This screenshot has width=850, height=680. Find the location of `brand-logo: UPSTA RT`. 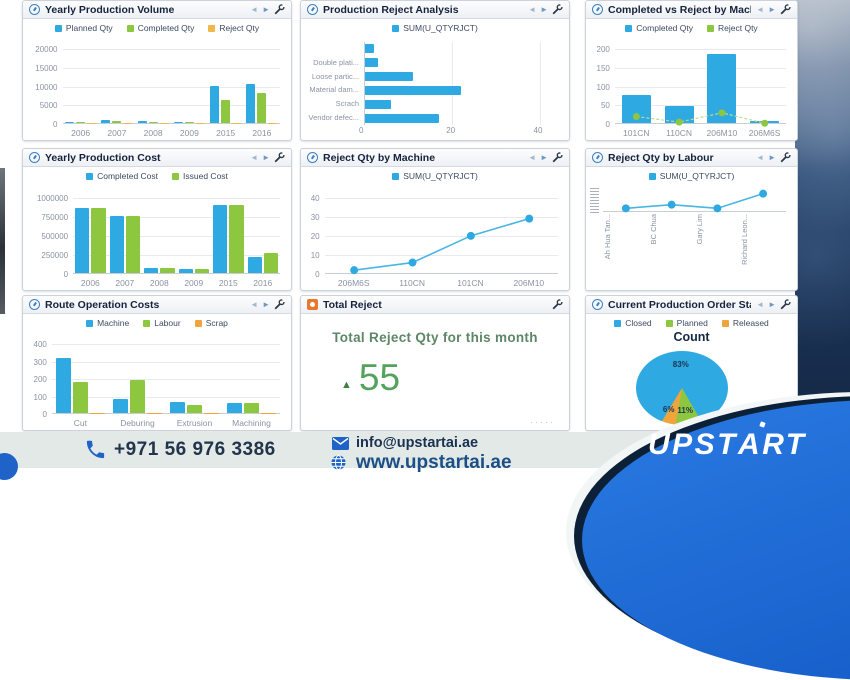

brand-logo: UPSTA RT is located at coordinates (727, 441).